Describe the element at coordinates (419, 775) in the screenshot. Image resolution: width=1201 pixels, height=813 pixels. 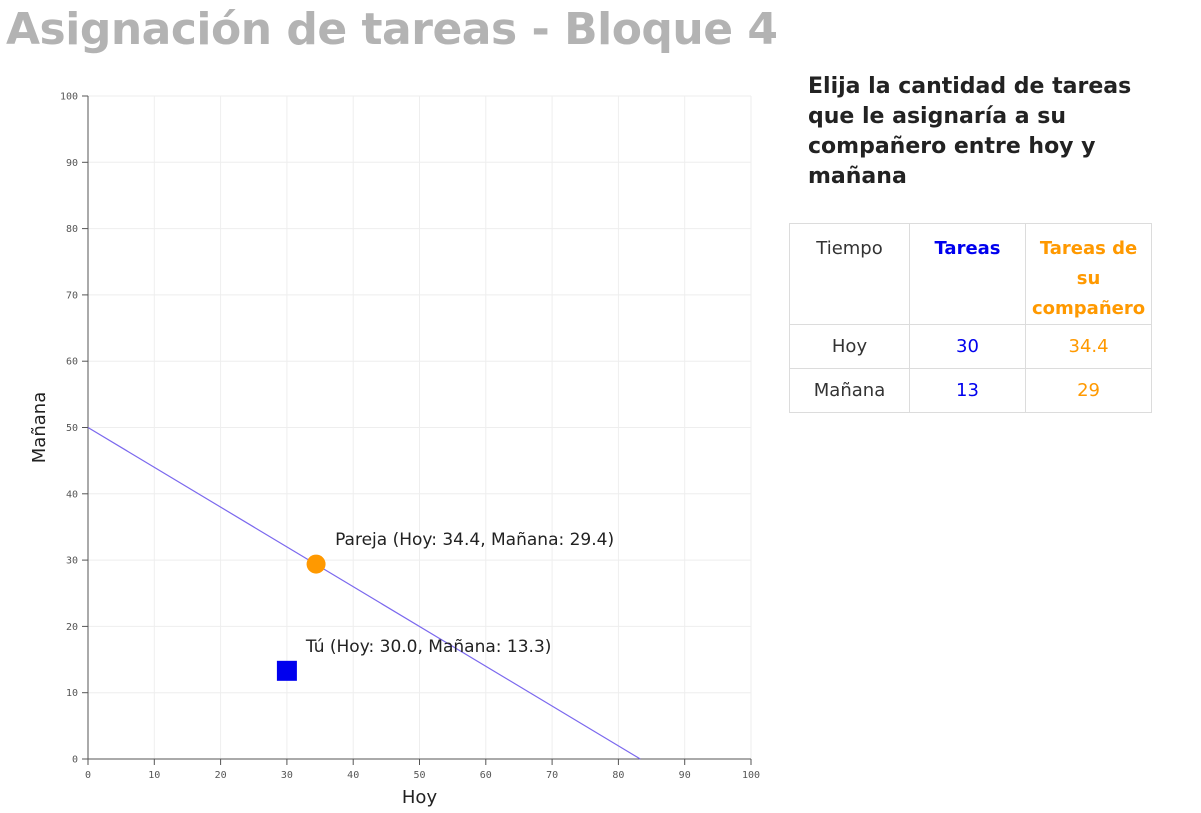
I see `x-tick-label: 50` at that location.